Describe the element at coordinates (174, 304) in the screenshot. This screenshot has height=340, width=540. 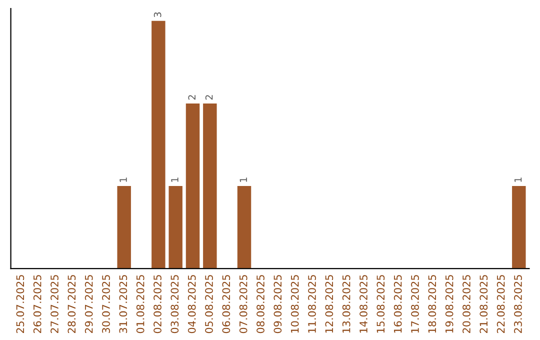
I see `x-tick-label: 03.08.2025` at that location.